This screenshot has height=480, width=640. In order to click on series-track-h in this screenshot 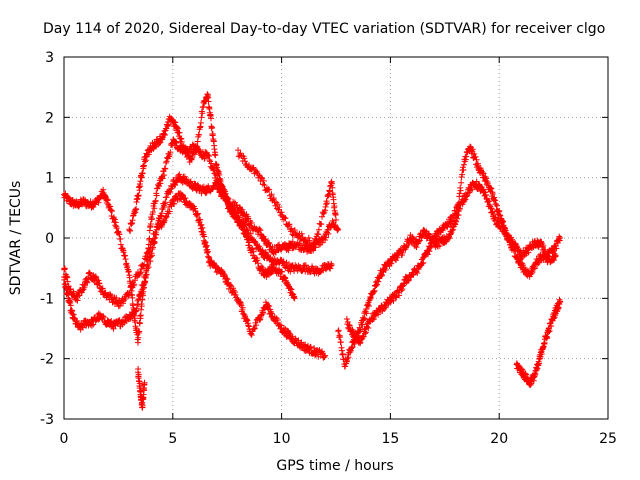, I will do `click(141, 388)`.